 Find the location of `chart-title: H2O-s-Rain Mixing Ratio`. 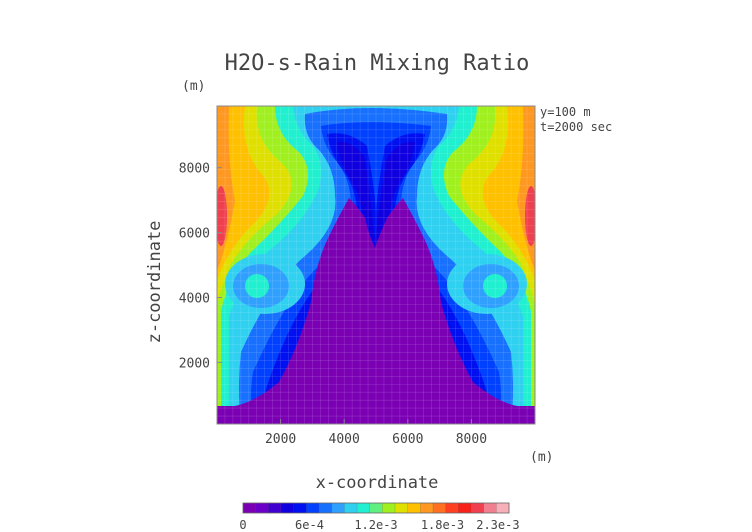

chart-title: H2O-s-Rain Mixing Ratio is located at coordinates (377, 63).